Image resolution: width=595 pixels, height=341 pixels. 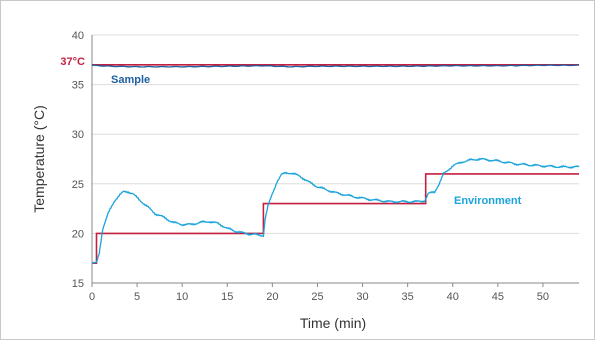 What do you see at coordinates (78, 234) in the screenshot?
I see `y-tick-label: 20` at bounding box center [78, 234].